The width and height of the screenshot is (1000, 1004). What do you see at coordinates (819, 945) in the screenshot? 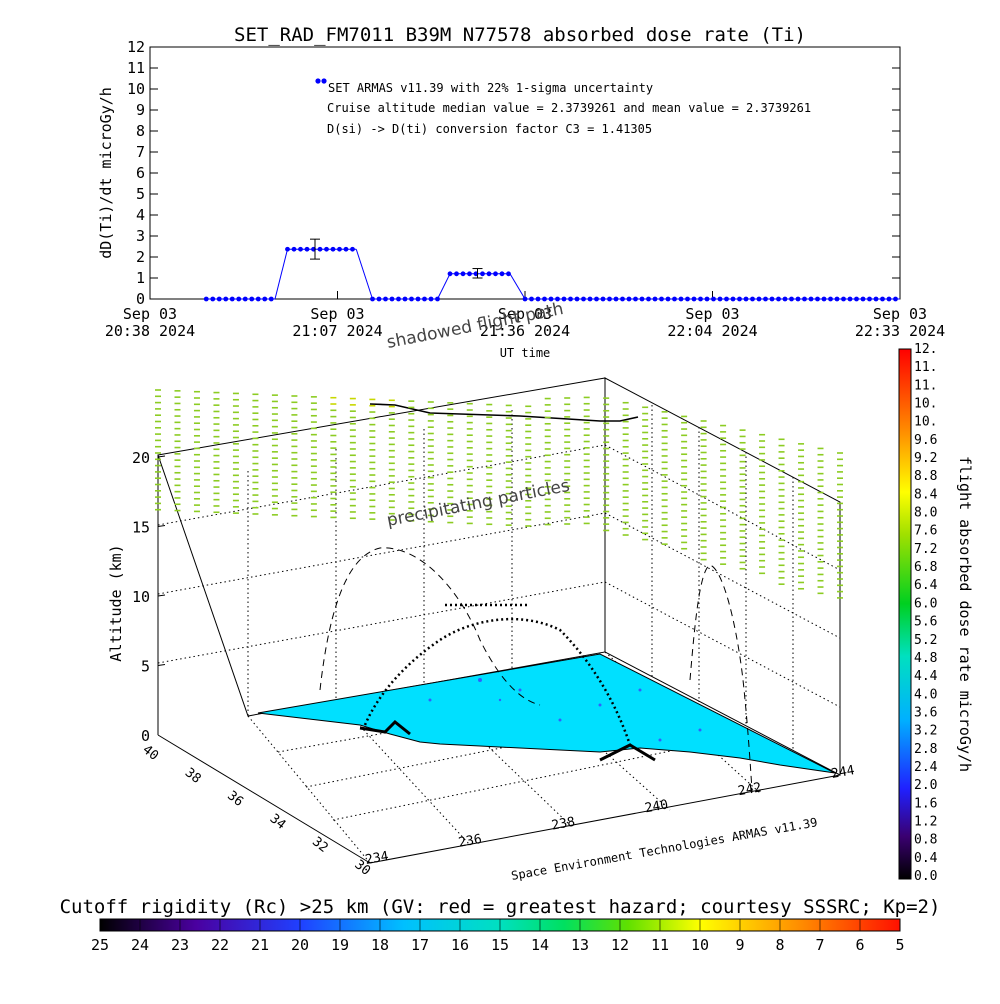
I see `rigidity-tick-label: 7` at bounding box center [819, 945].